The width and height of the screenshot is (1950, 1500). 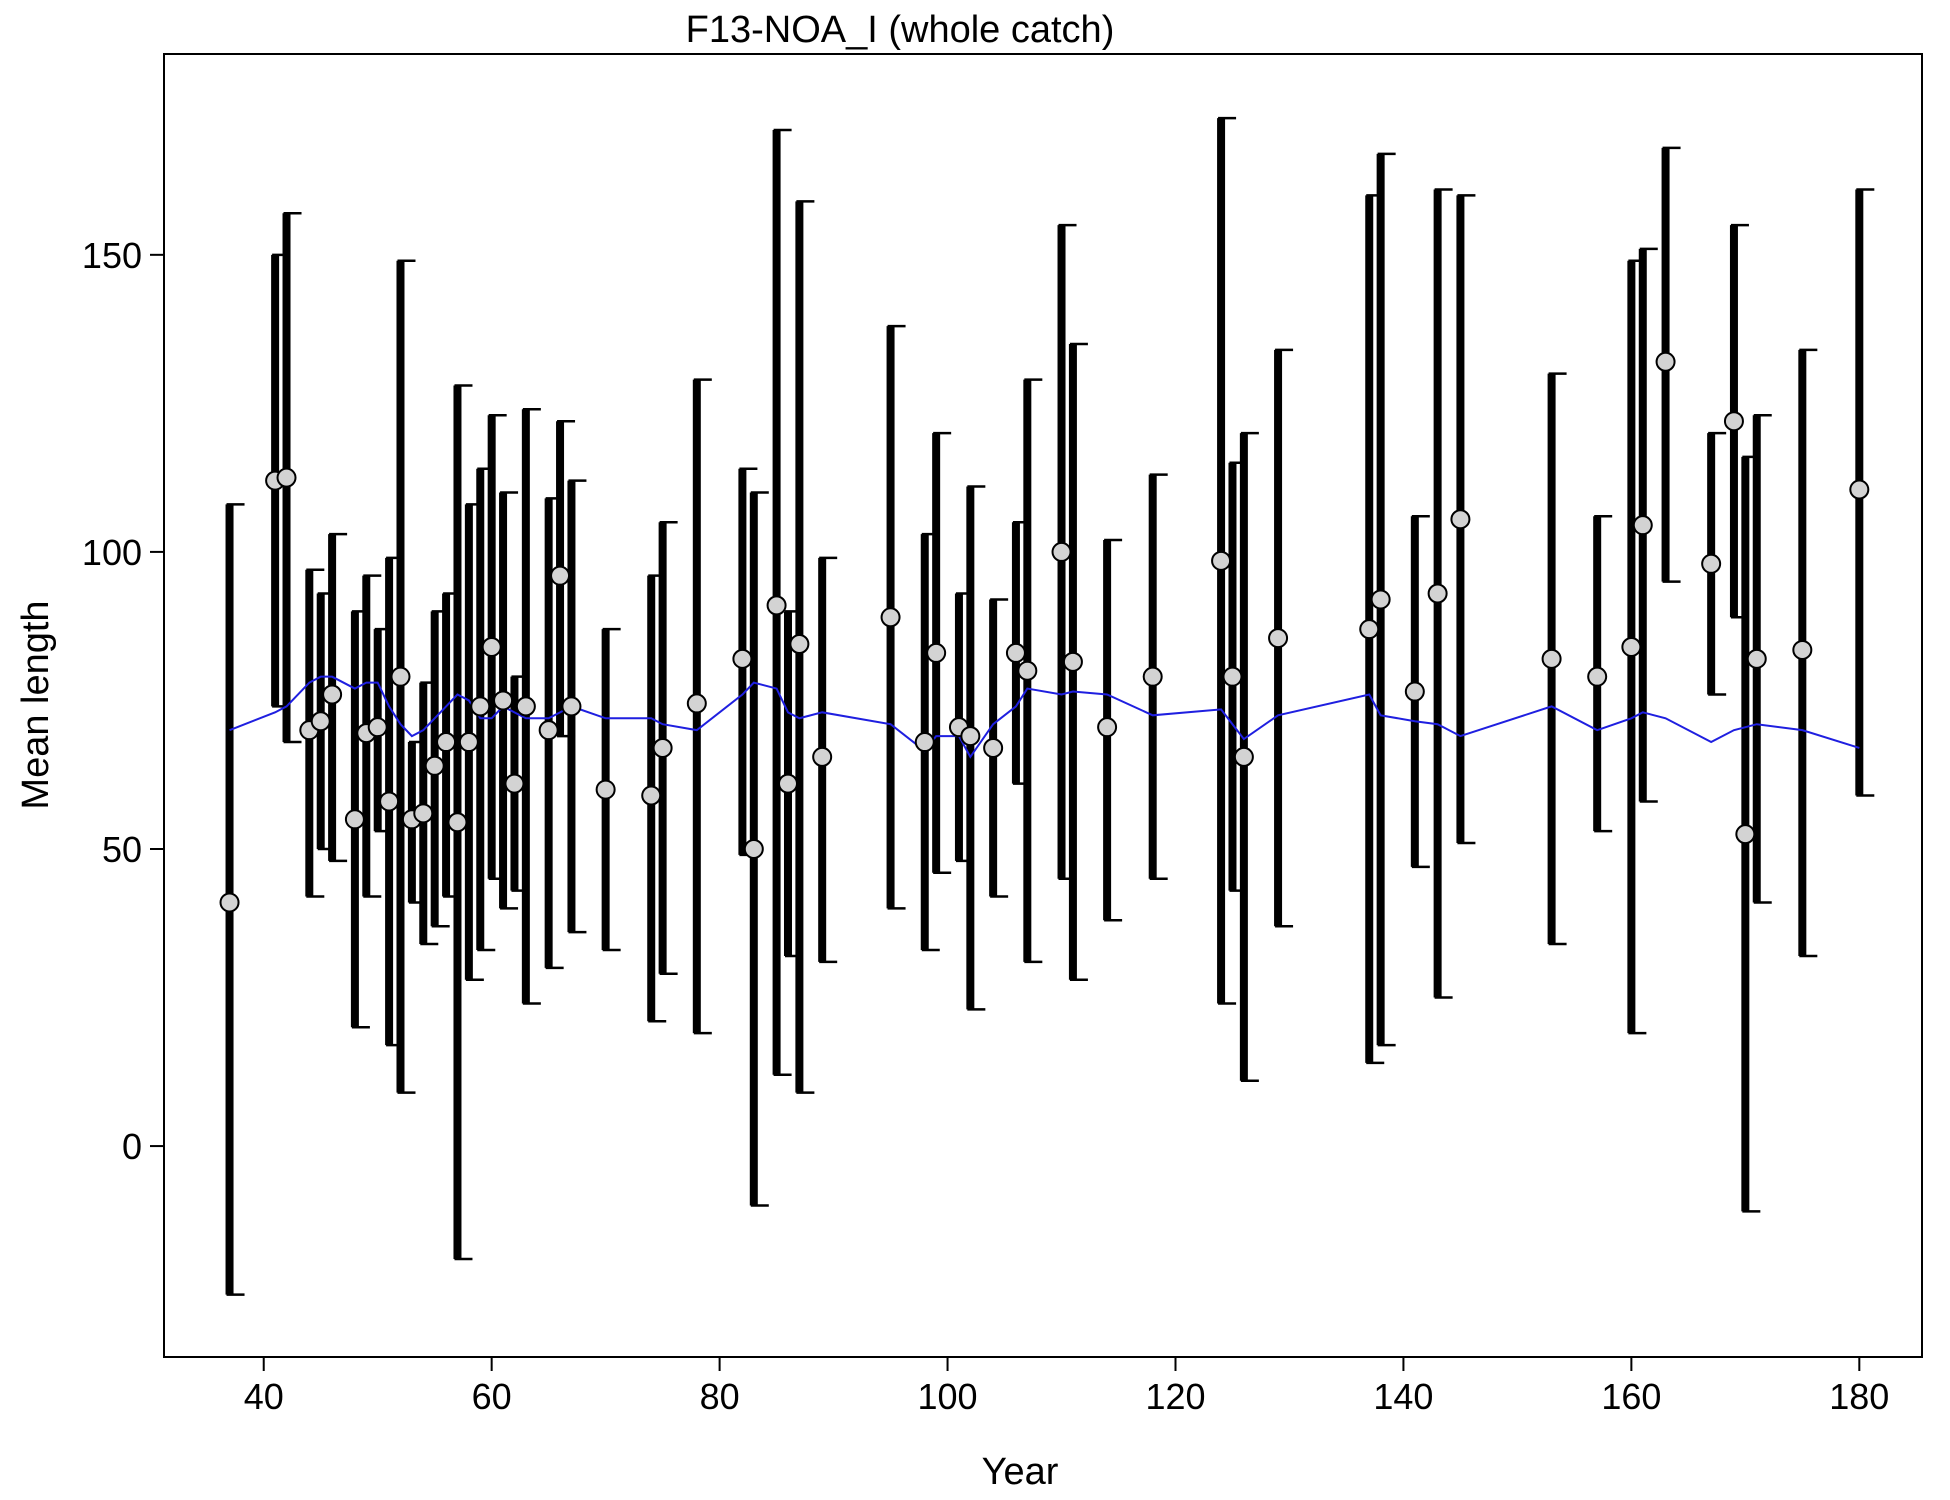 I want to click on x-tick-label: 160, so click(x=1631, y=1396).